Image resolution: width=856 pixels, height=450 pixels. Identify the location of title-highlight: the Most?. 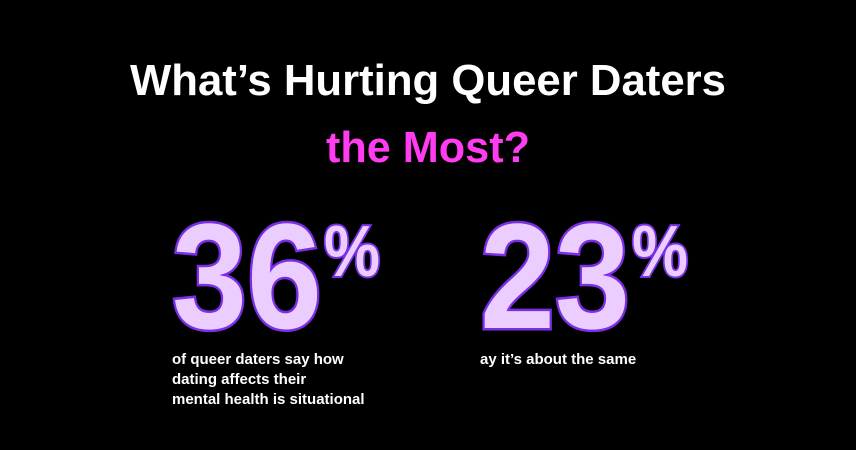
(428, 147).